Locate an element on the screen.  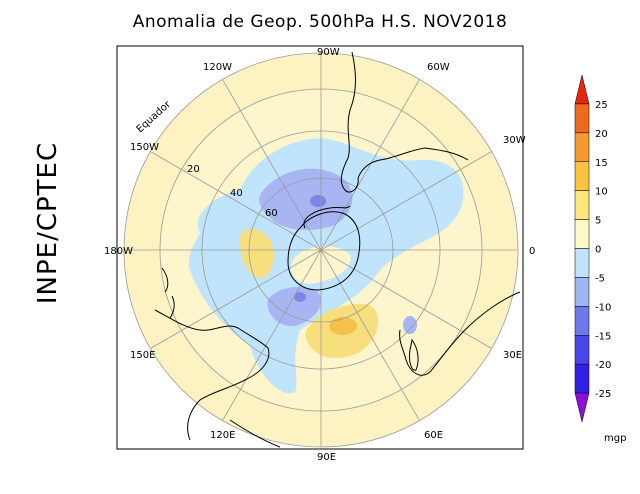
positive-anomaly-left is located at coordinates (256, 253).